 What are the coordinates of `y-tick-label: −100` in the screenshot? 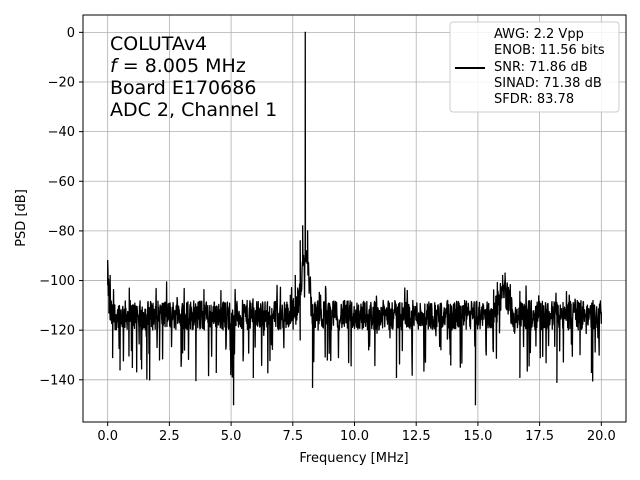 It's located at (57, 281).